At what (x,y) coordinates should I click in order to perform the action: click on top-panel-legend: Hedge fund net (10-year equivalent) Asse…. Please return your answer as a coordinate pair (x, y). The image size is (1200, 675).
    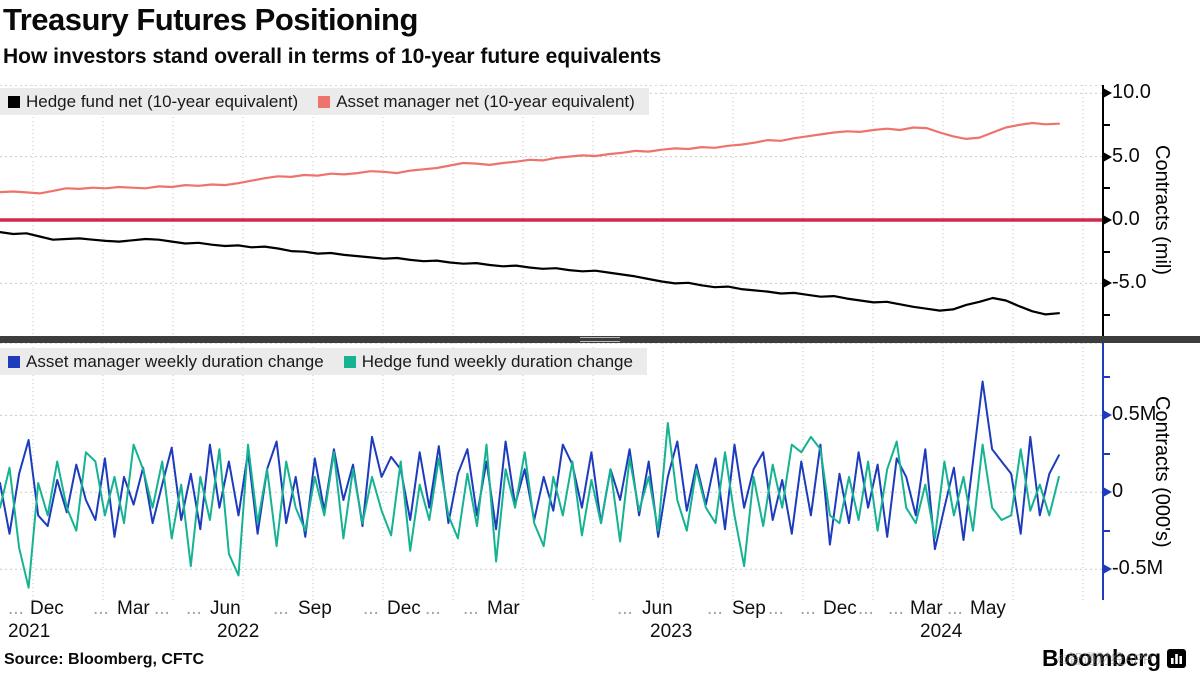
    Looking at the image, I should click on (324, 101).